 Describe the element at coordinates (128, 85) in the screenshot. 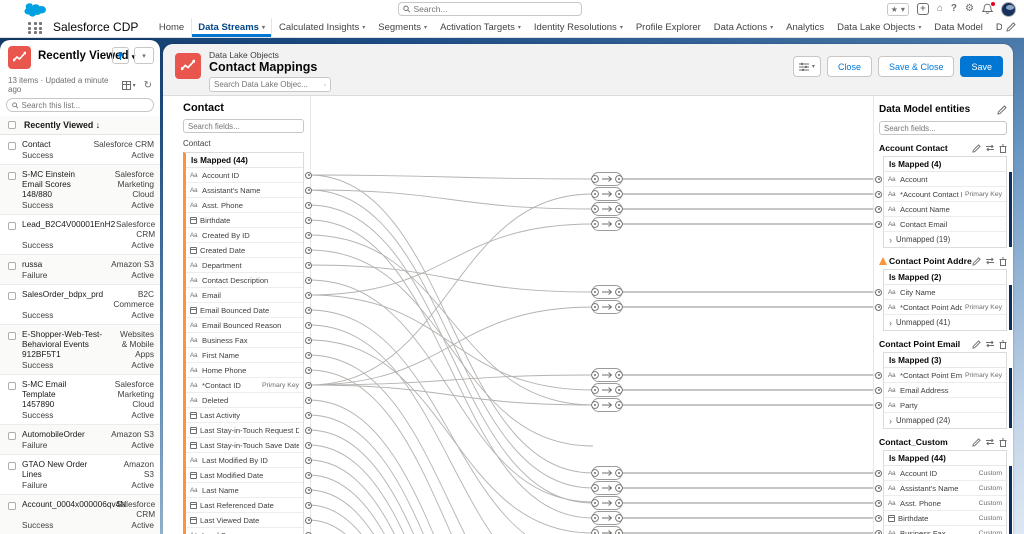

I see `display-as-button: ▾` at that location.